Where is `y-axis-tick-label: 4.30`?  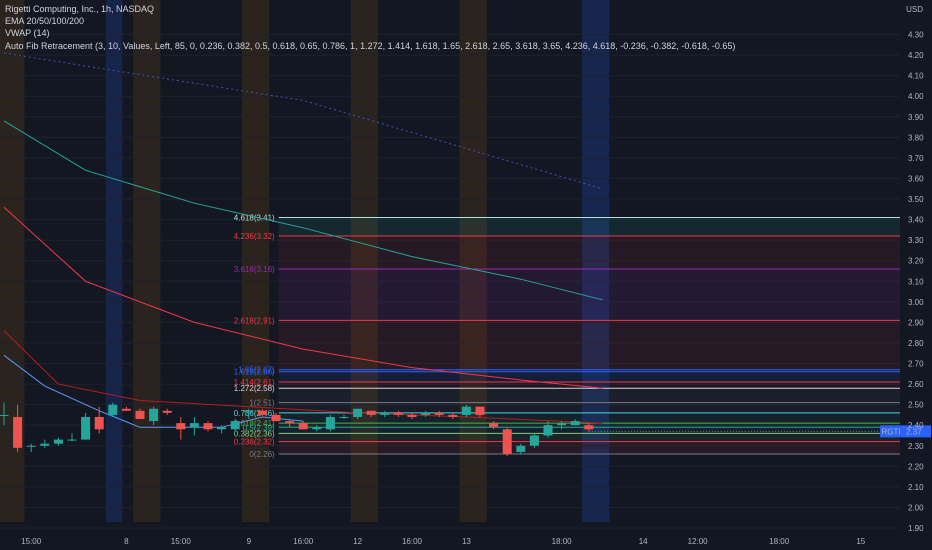
y-axis-tick-label: 4.30 is located at coordinates (916, 35).